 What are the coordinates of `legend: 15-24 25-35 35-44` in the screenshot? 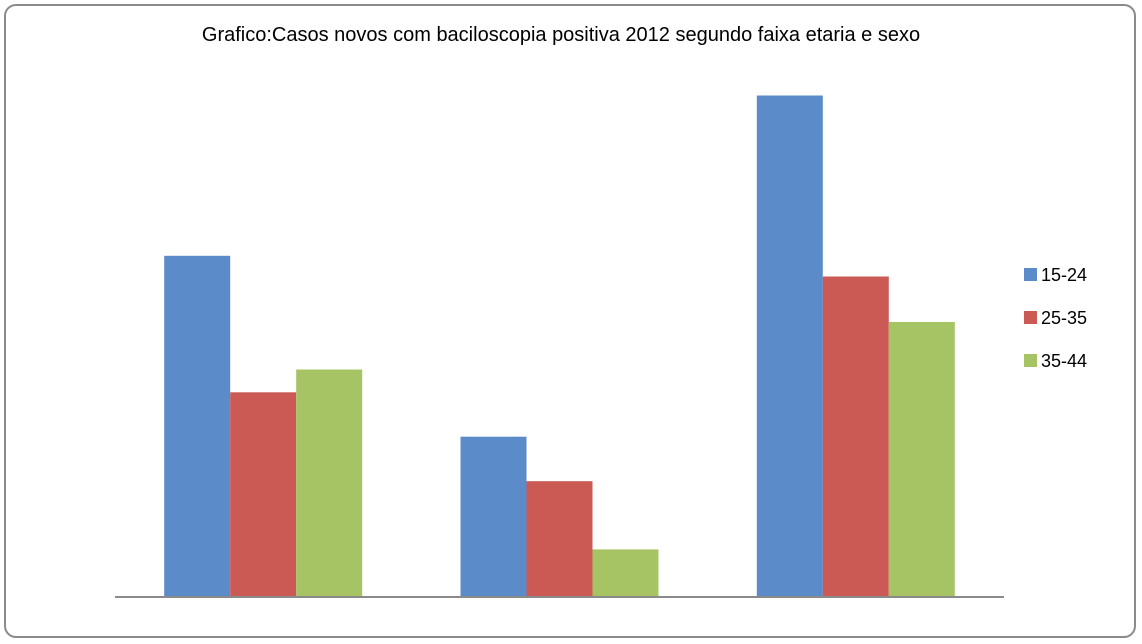 It's located at (1055, 318).